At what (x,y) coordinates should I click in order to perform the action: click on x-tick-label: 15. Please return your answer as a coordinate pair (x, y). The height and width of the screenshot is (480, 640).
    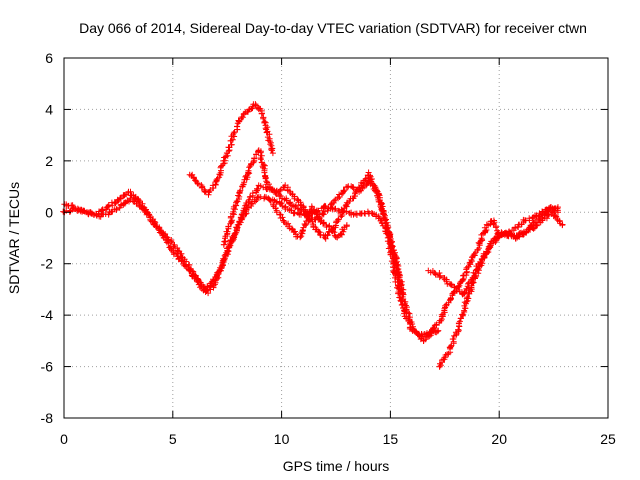
    Looking at the image, I should click on (391, 439).